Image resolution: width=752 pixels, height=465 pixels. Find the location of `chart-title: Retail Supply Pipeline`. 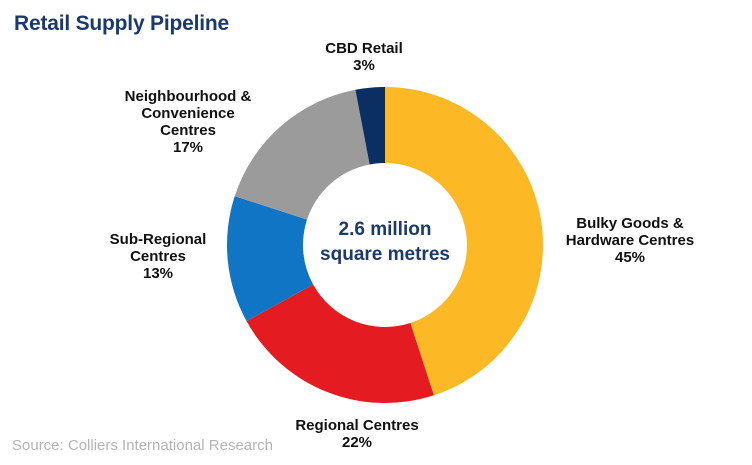

chart-title: Retail Supply Pipeline is located at coordinates (121, 23).